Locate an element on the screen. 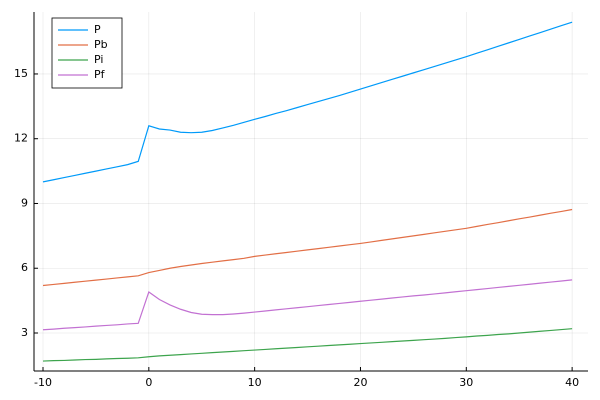  y-tick-label: 15 is located at coordinates (21, 73).